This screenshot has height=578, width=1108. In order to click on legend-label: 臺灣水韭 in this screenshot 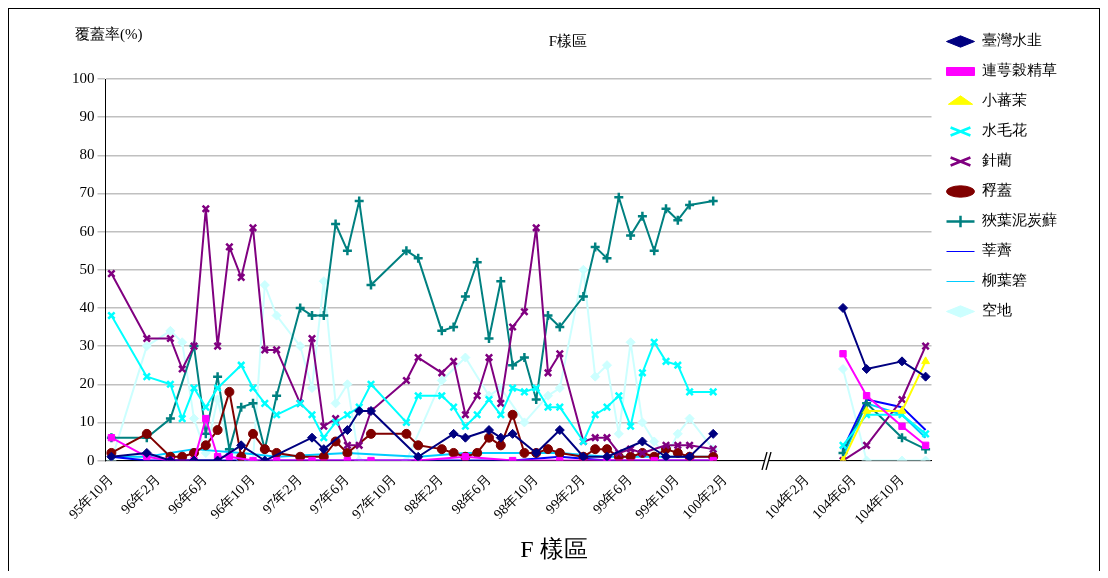, I will do `click(1012, 40)`.